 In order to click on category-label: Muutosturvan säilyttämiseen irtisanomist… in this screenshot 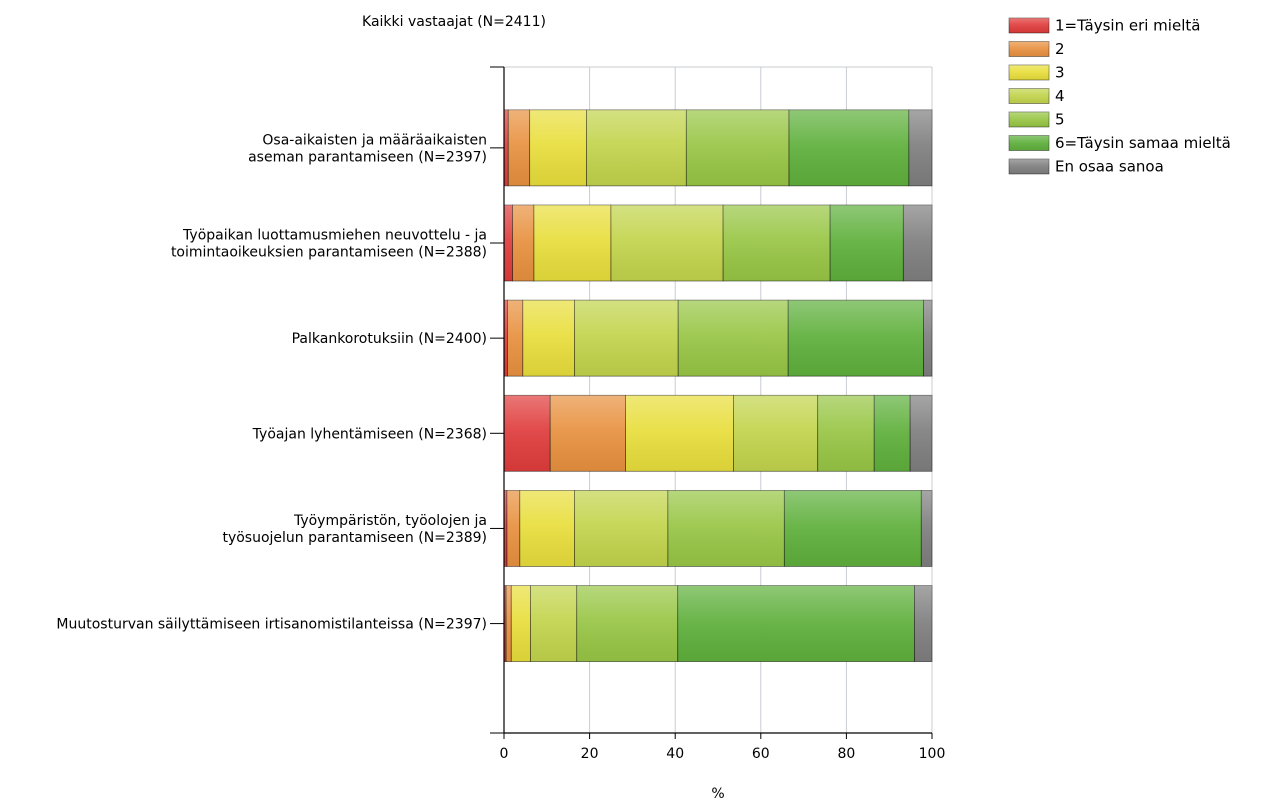, I will do `click(271, 625)`.